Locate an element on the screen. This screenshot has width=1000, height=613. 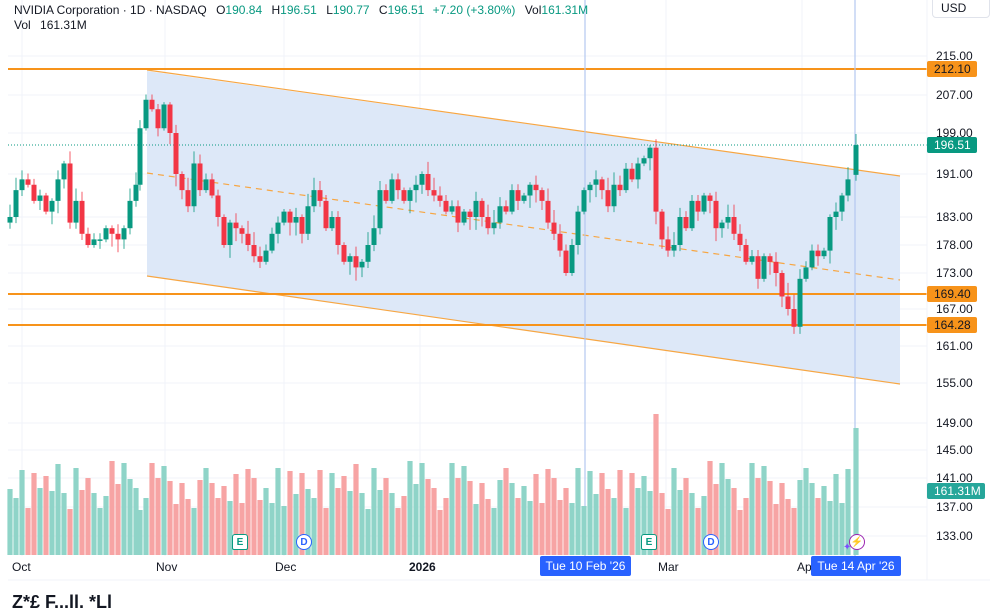
level-164-tag: 164.28 is located at coordinates (952, 325).